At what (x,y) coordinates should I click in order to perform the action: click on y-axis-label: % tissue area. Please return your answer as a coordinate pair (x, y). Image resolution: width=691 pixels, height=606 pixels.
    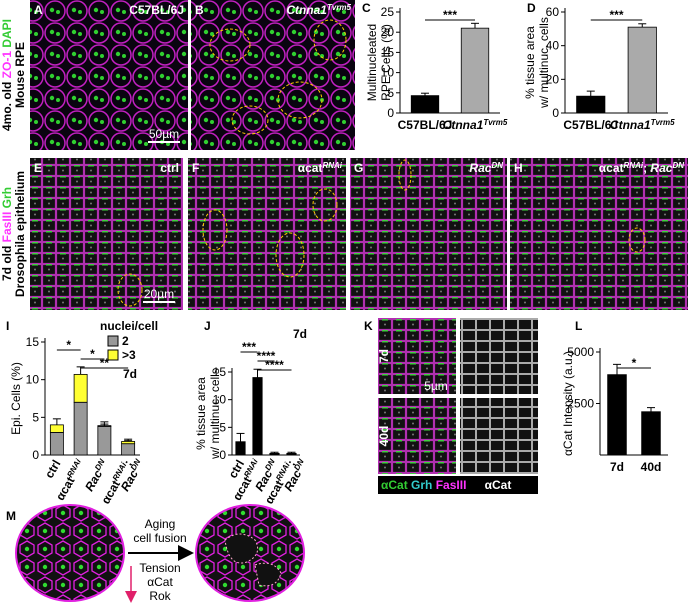
    Looking at the image, I should click on (530, 62).